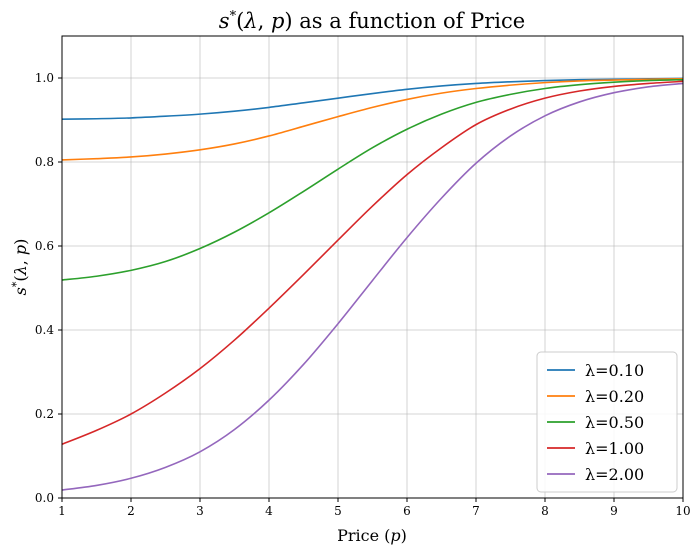 The width and height of the screenshot is (699, 555). I want to click on y-tick-label: 0.2, so click(44, 414).